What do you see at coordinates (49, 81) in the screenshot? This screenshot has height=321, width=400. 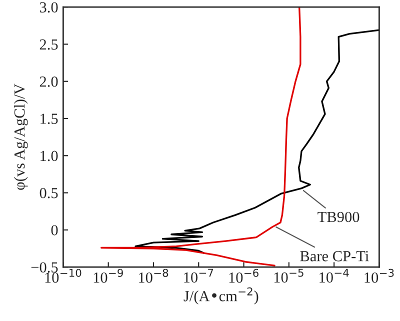 I see `y-tick-label: 2.0` at bounding box center [49, 81].